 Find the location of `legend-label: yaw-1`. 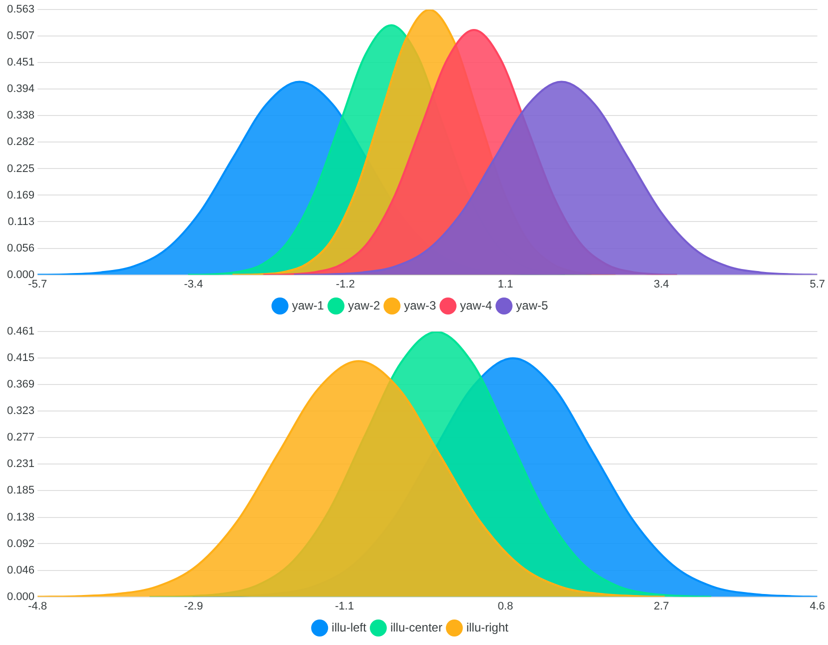

legend-label: yaw-1 is located at coordinates (308, 305).